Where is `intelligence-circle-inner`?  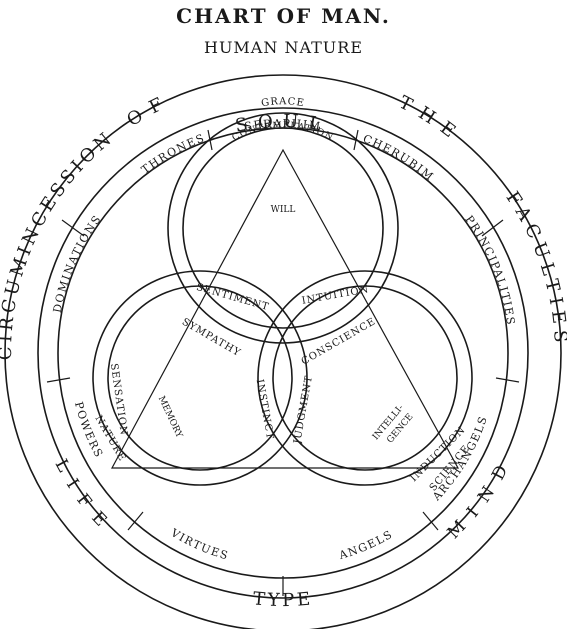 intelligence-circle-inner is located at coordinates (365, 378).